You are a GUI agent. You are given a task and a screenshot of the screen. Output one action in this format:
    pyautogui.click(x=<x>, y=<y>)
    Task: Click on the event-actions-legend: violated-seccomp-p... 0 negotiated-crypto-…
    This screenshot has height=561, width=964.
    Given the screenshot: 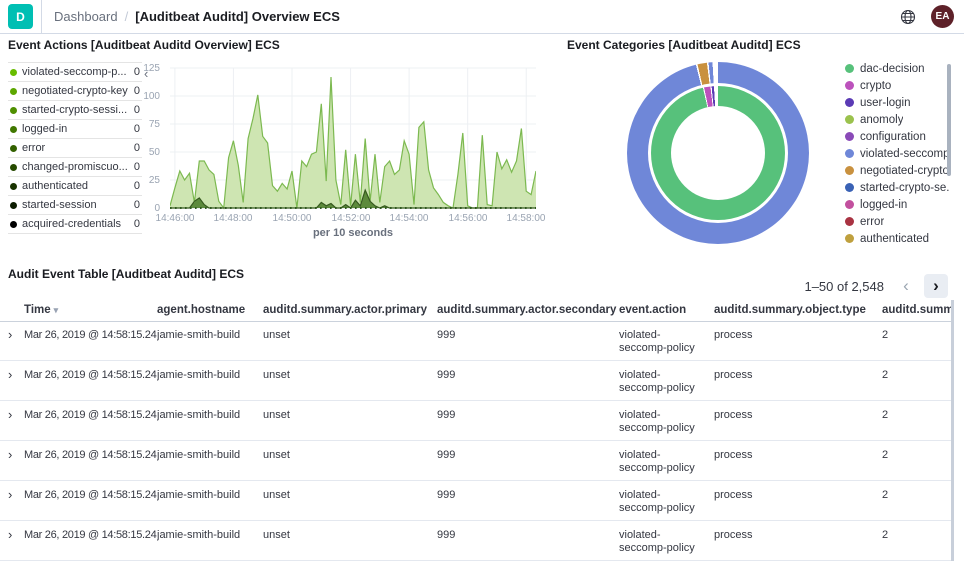 What is the action you would take?
    pyautogui.click(x=75, y=148)
    